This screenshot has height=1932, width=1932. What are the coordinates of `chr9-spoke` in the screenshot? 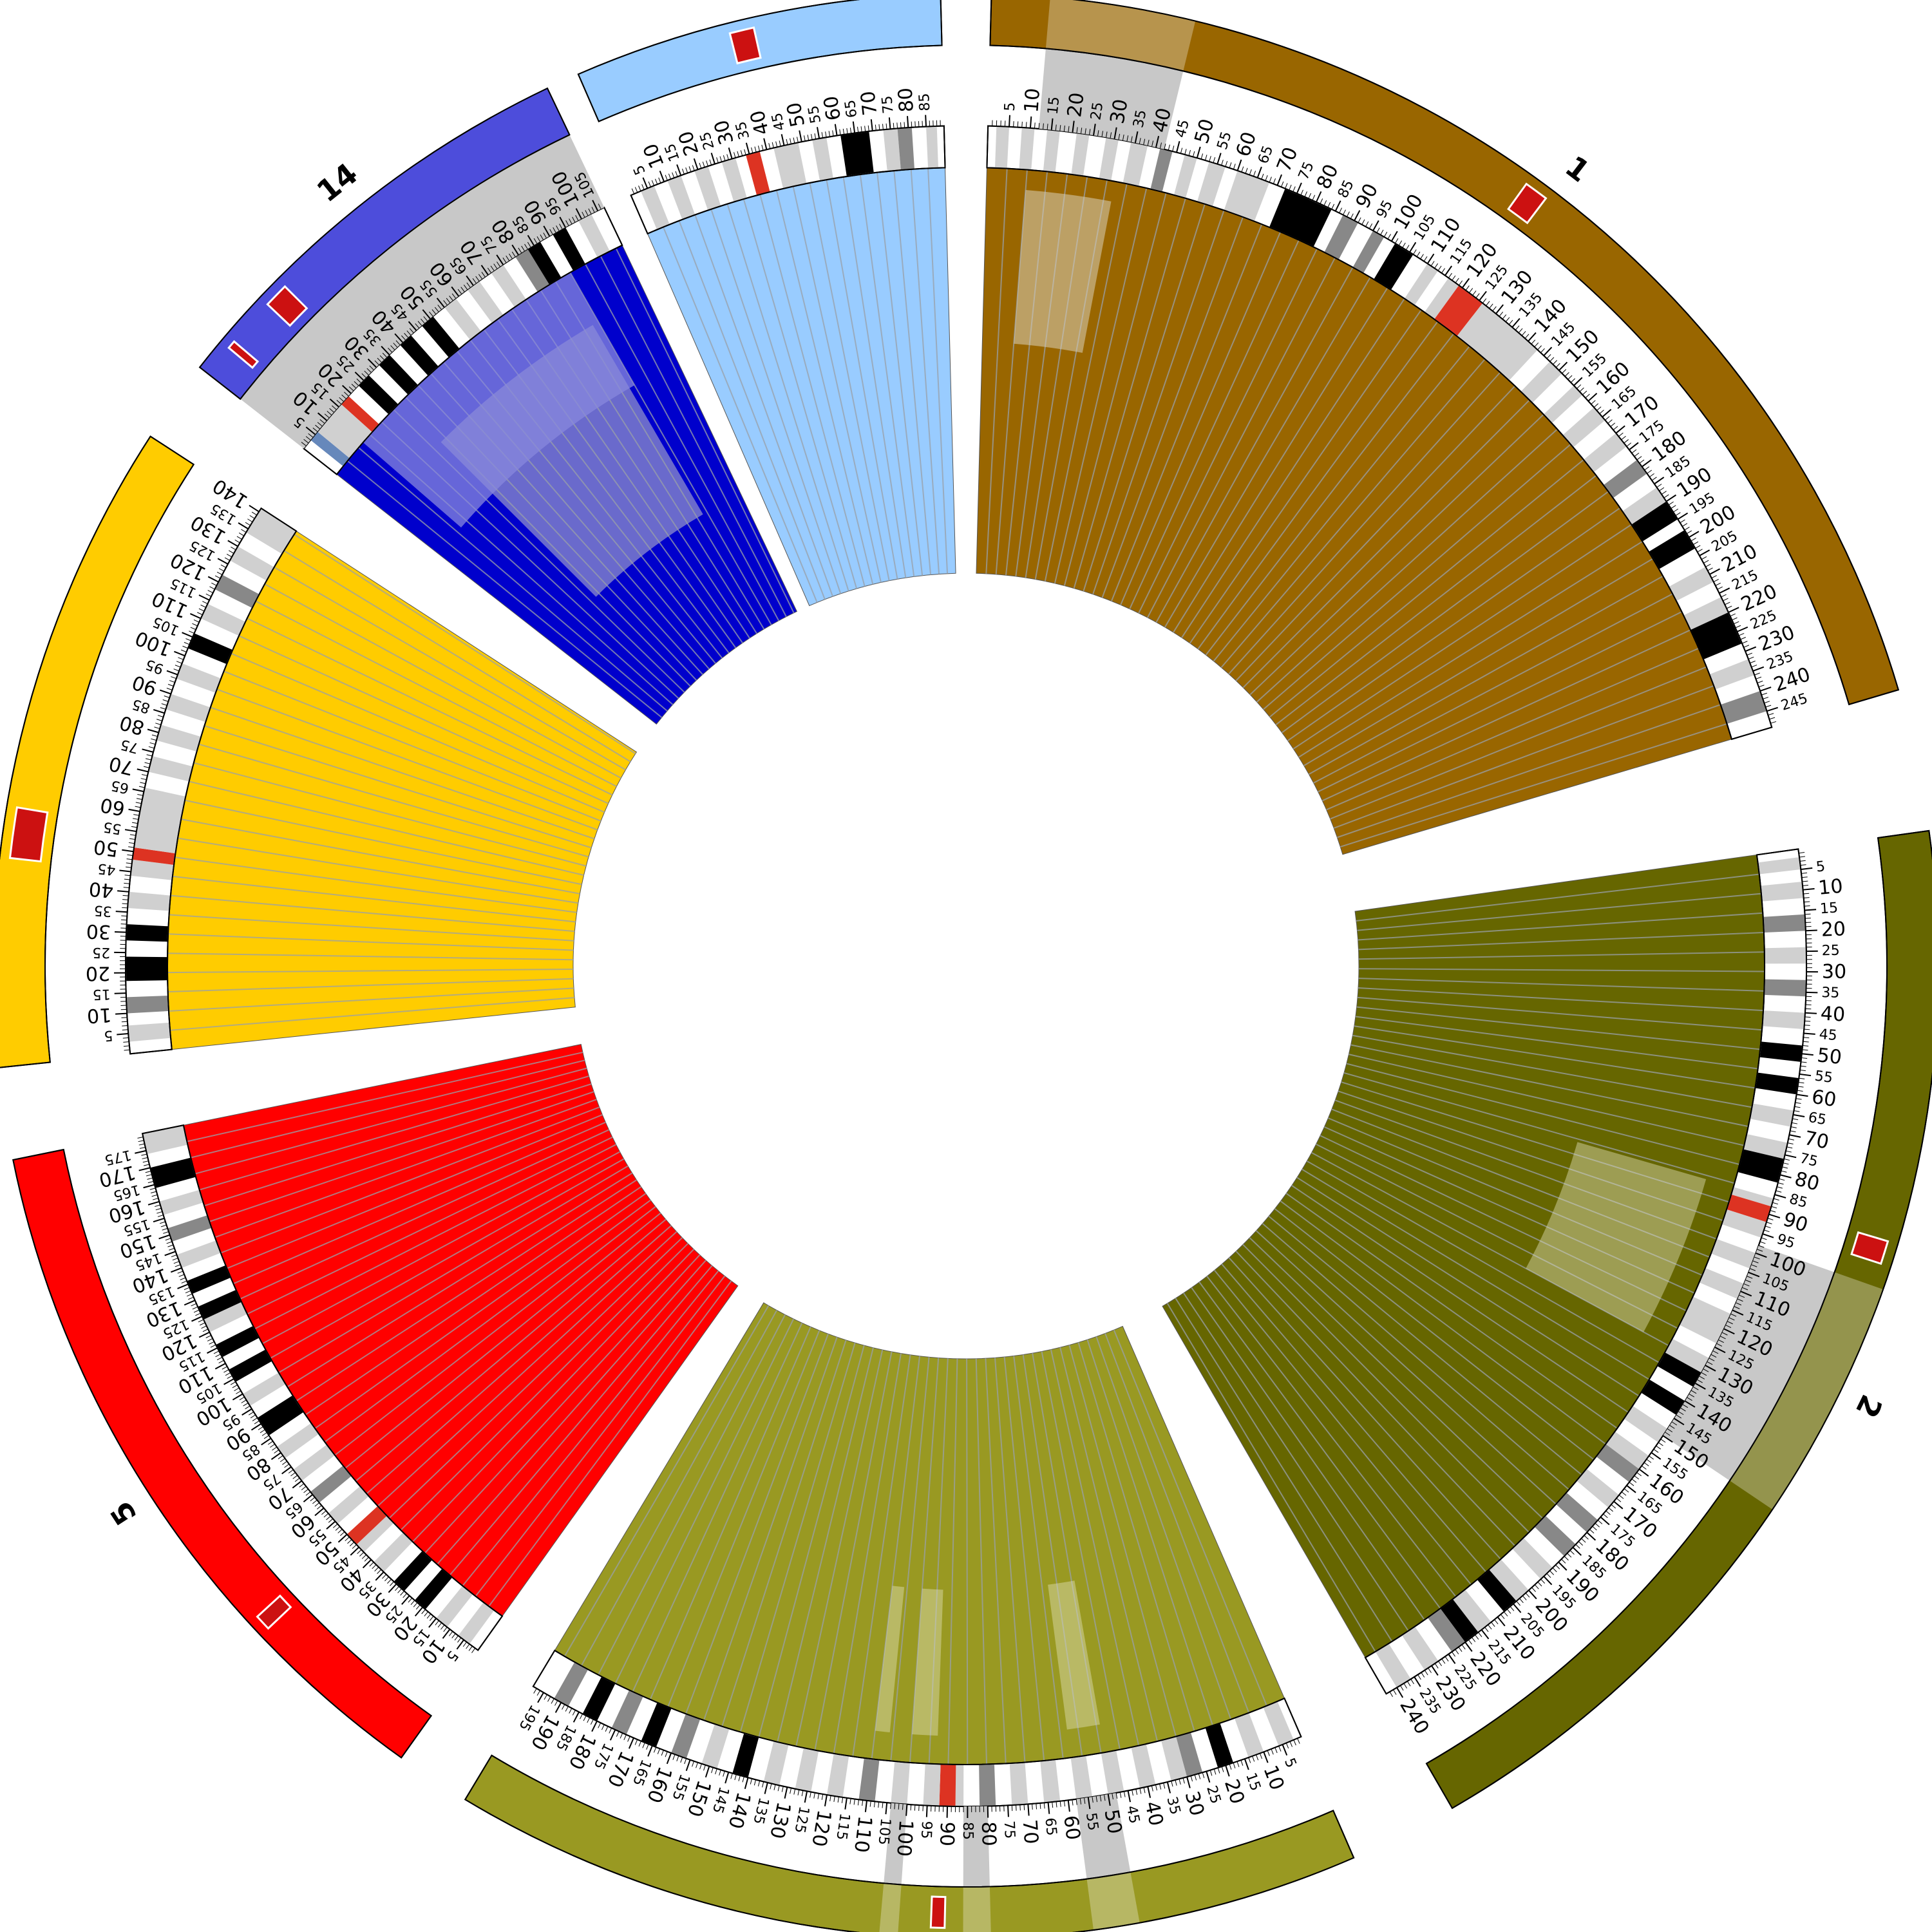 It's located at (371, 1000).